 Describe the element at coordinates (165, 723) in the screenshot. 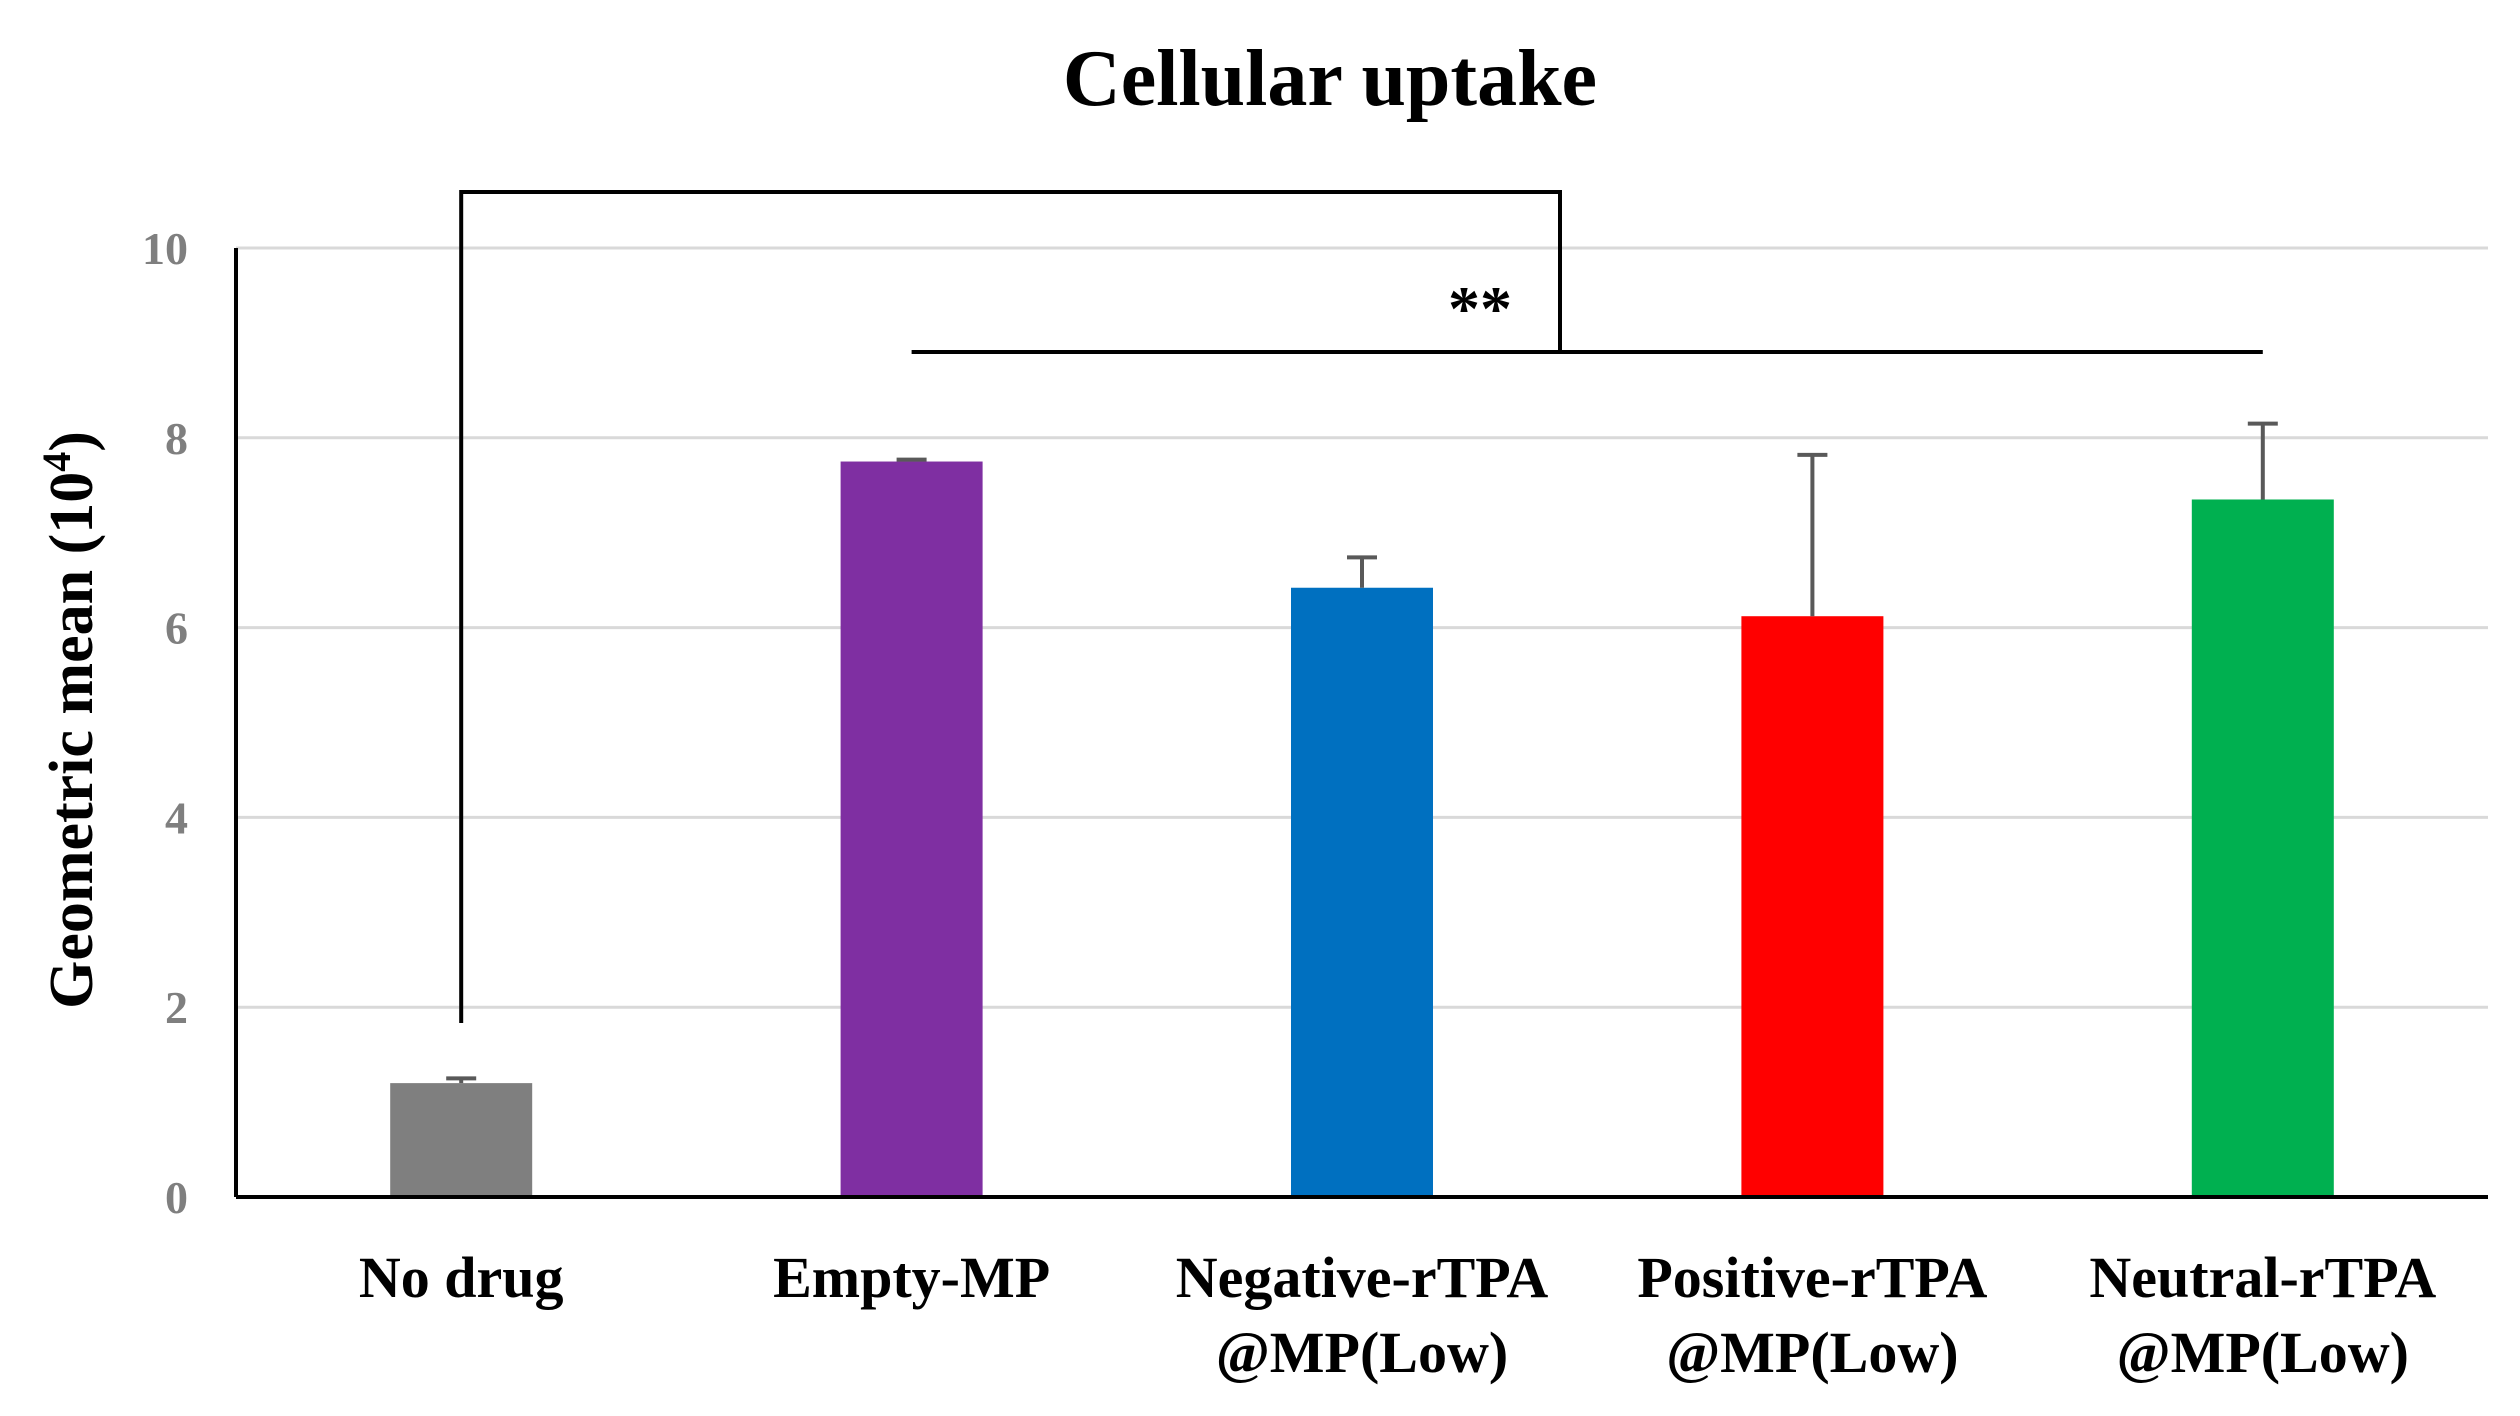

I see `y-tick-labels: 0 2 4 6 8 10` at that location.